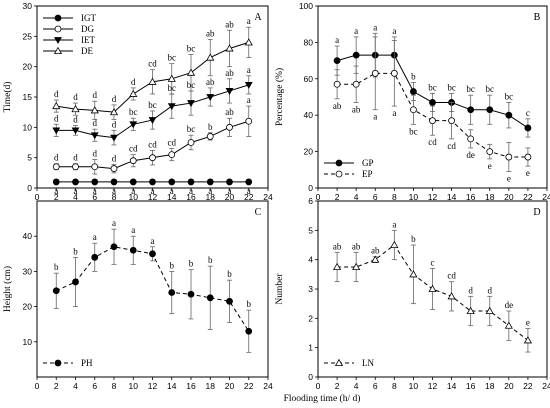 The height and width of the screenshot is (408, 550). I want to click on x-tick-label: 18, so click(211, 386).